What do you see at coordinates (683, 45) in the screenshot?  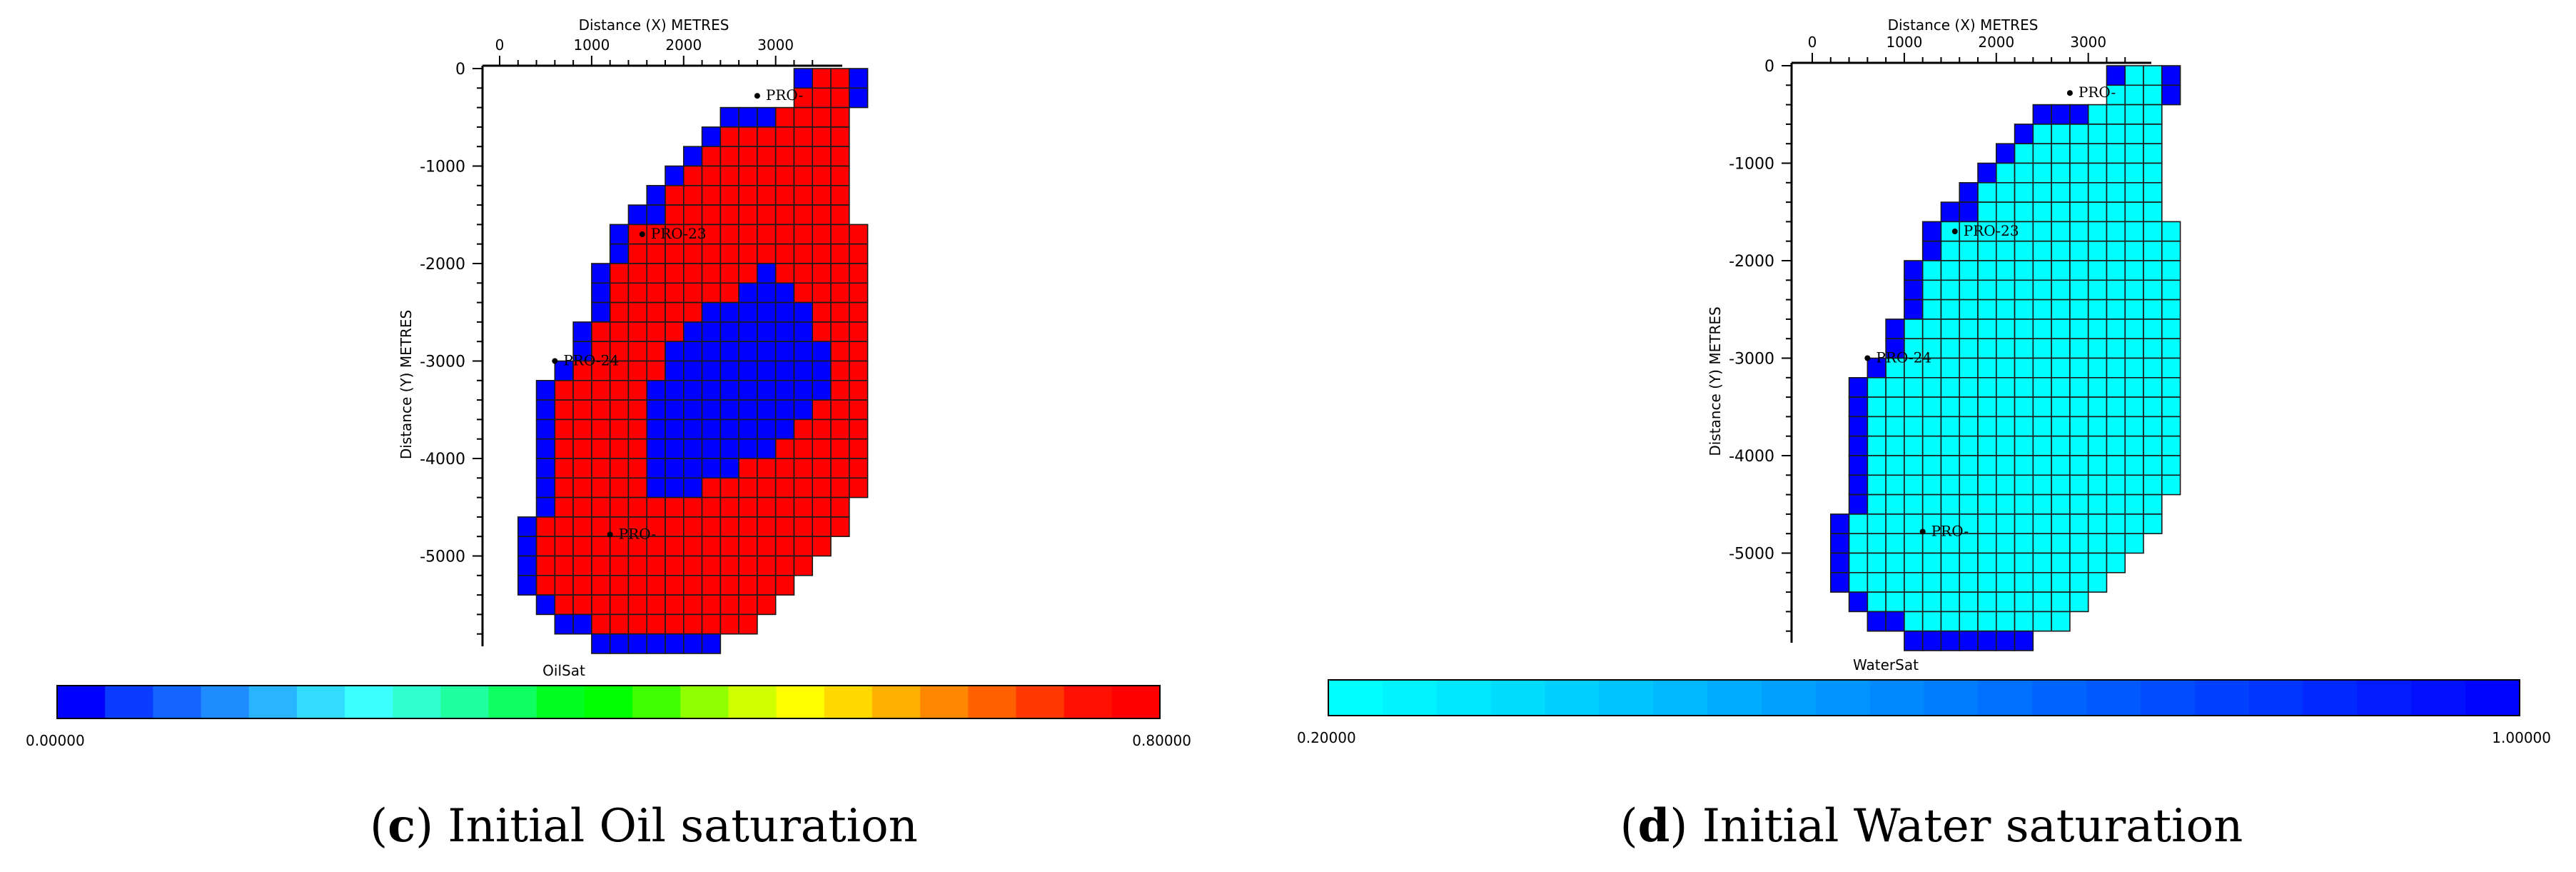 I see `x-tick-label: 2000` at bounding box center [683, 45].